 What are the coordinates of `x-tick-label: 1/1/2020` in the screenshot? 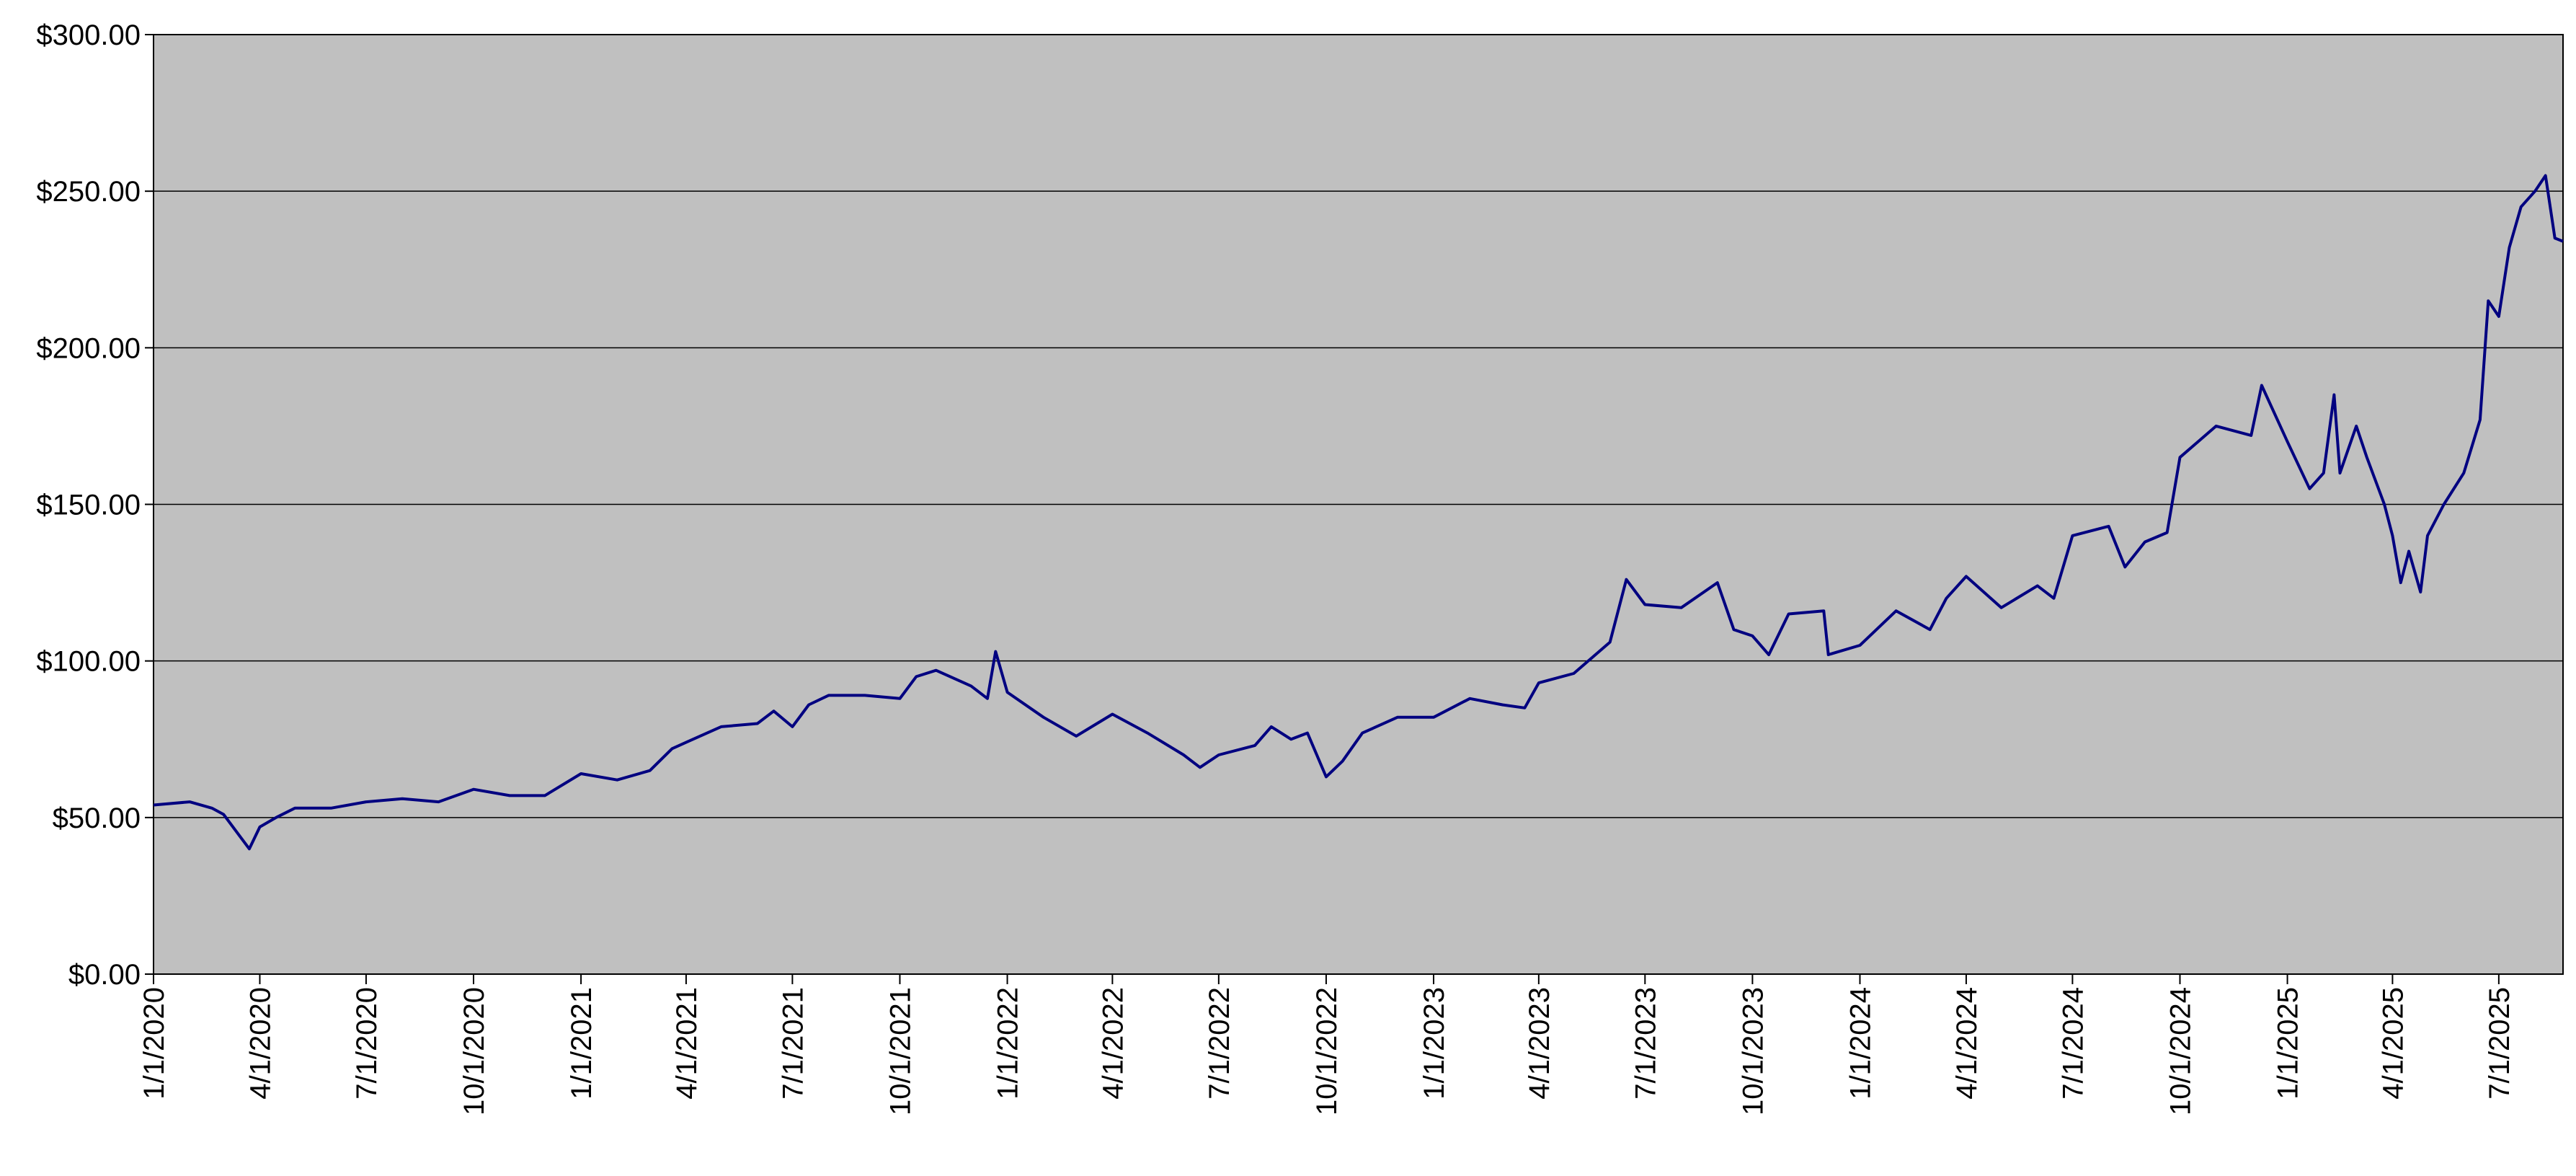 It's located at (154, 1043).